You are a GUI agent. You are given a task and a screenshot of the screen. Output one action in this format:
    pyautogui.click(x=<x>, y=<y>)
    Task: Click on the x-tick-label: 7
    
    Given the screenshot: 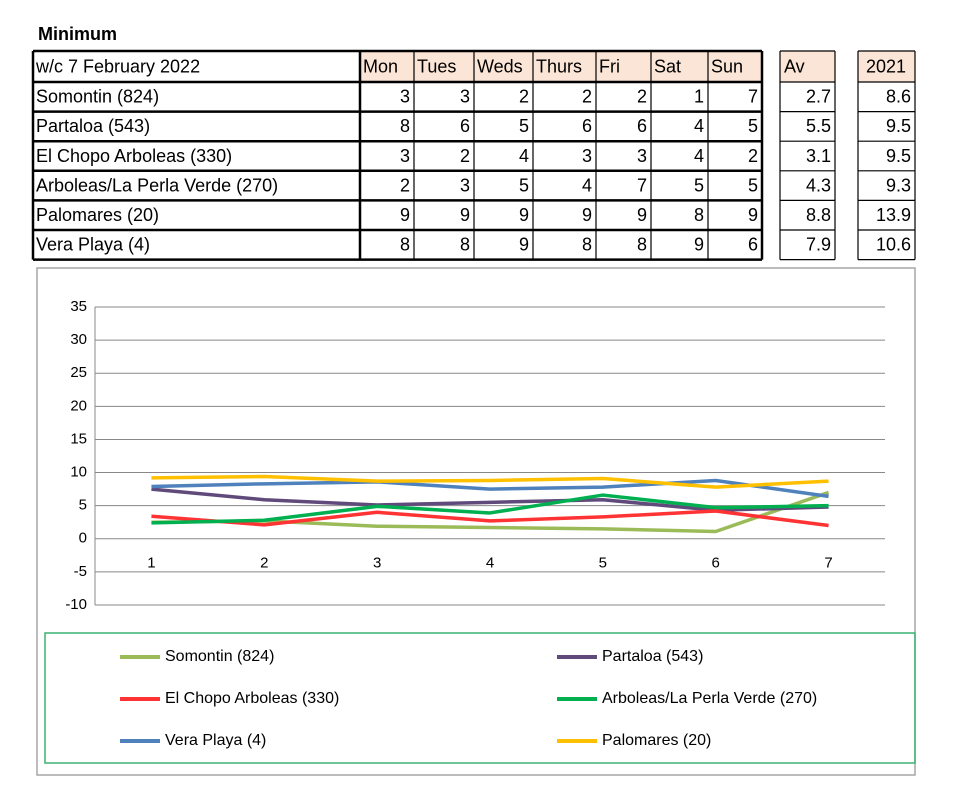 What is the action you would take?
    pyautogui.click(x=828, y=563)
    